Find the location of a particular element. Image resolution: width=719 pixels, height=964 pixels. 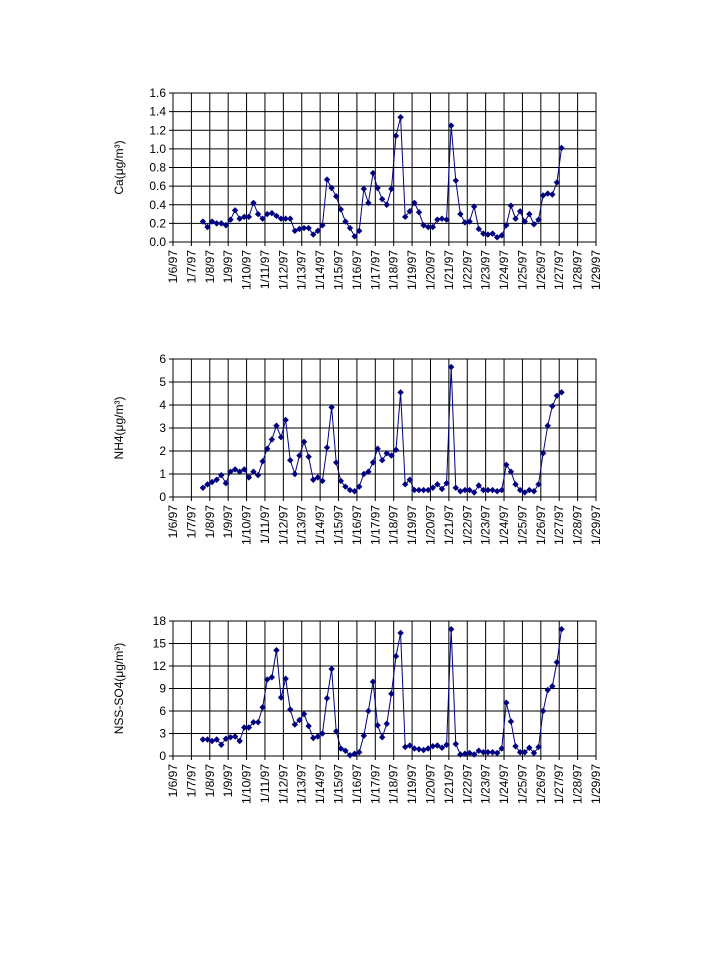

x-tick-label: 1/11/97 is located at coordinates (265, 783).